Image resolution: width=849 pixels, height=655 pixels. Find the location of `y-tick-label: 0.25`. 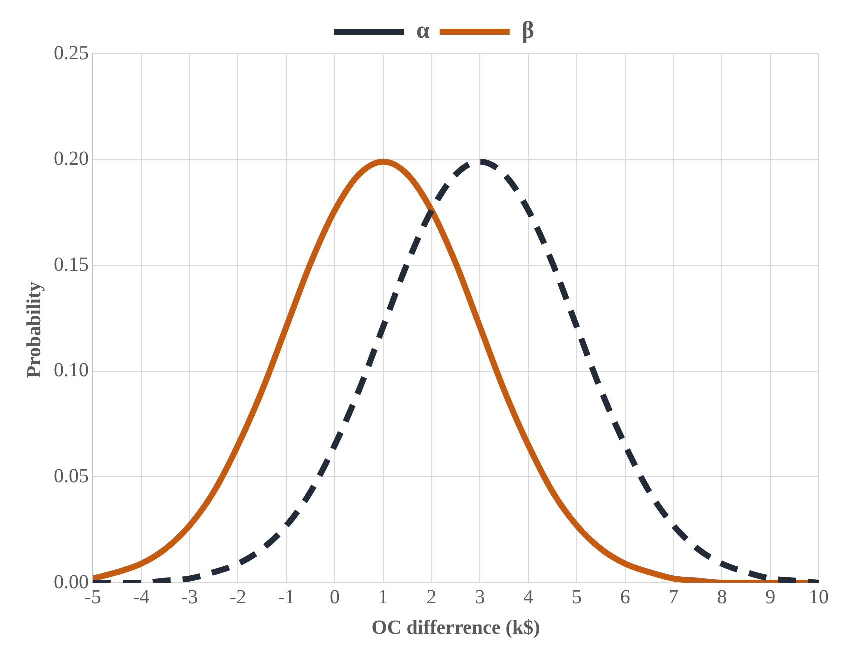

y-tick-label: 0.25 is located at coordinates (71, 53).